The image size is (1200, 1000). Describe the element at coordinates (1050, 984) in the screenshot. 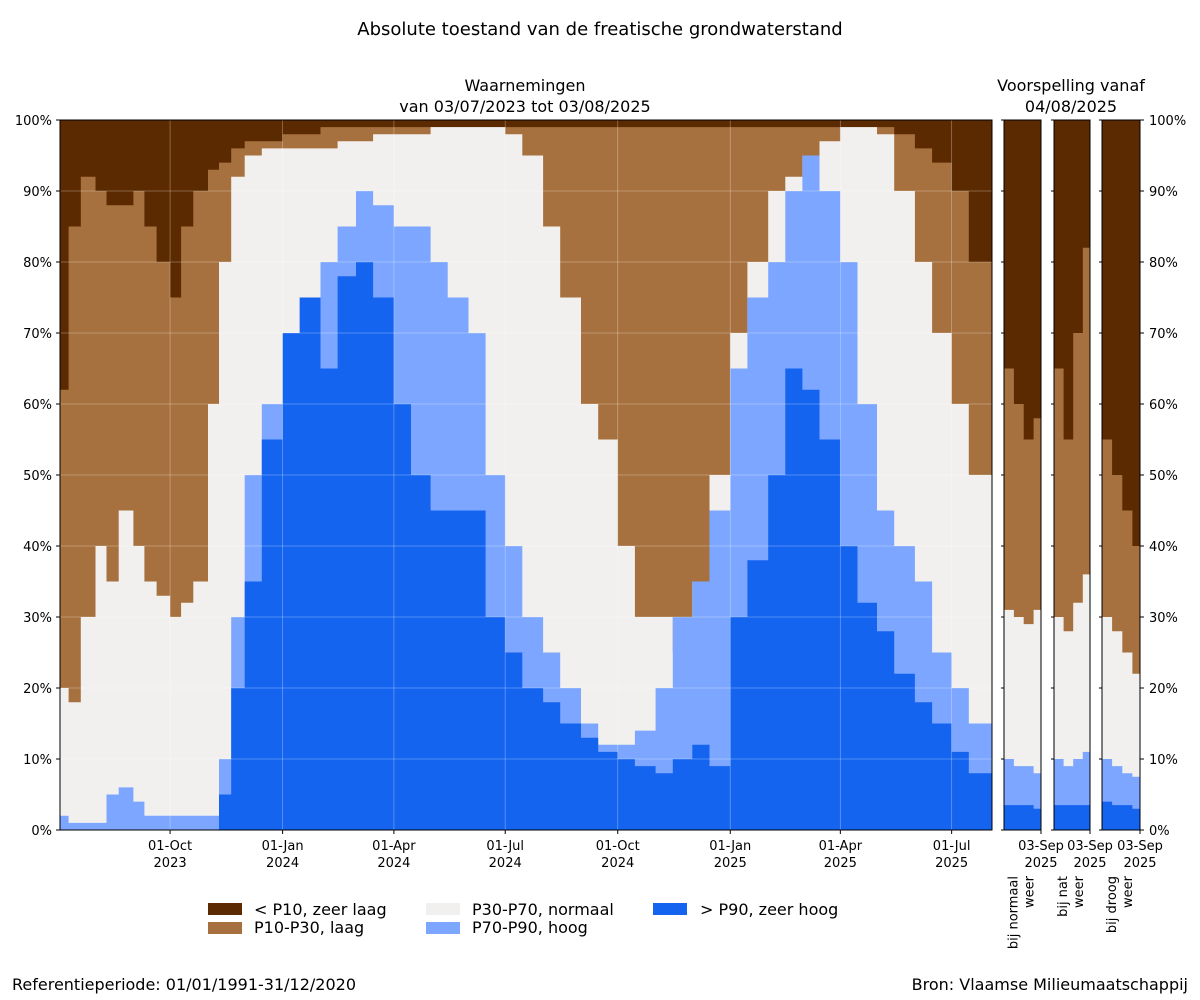

I see `footer-source: Bron: Vlaamse Milieumaatschappij` at that location.